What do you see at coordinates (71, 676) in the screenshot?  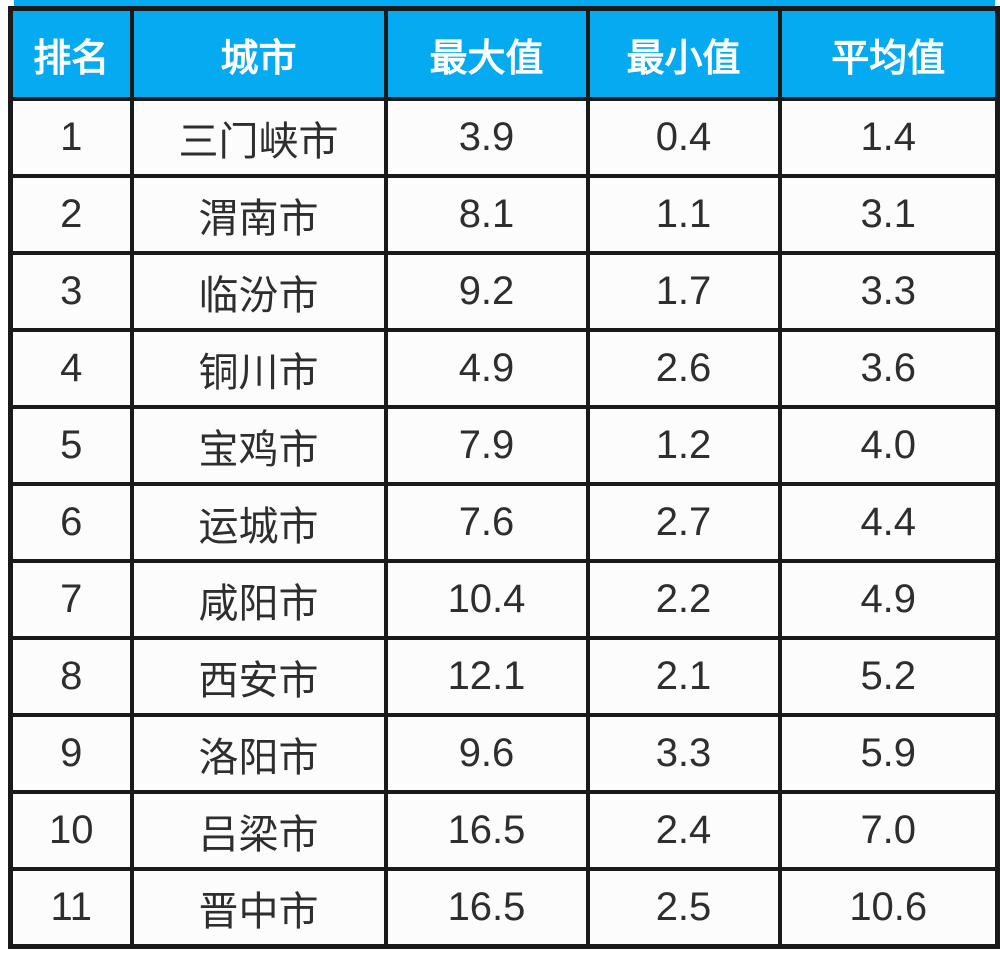 I see `cell-rank: 8` at bounding box center [71, 676].